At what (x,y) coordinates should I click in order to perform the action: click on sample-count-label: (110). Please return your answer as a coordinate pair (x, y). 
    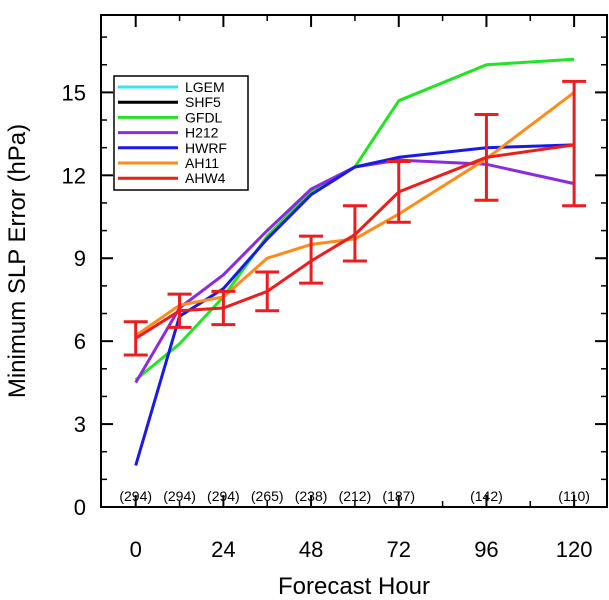
    Looking at the image, I should click on (574, 496).